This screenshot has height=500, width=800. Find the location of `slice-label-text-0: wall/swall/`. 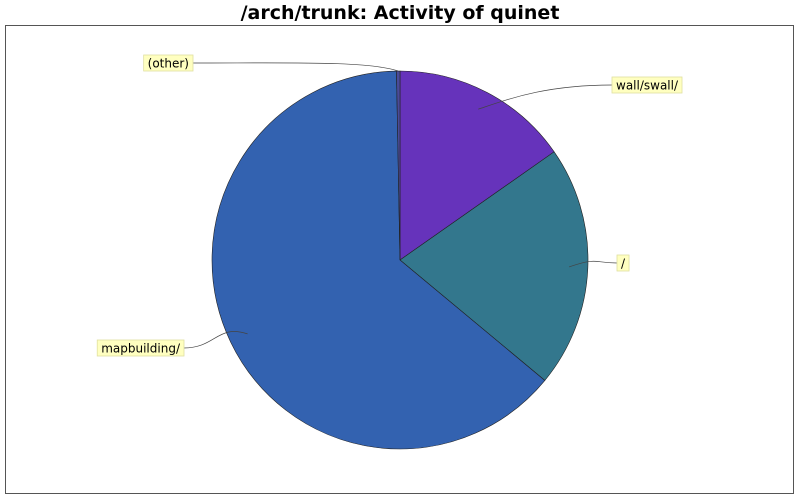

slice-label-text-0: wall/swall/ is located at coordinates (647, 86).